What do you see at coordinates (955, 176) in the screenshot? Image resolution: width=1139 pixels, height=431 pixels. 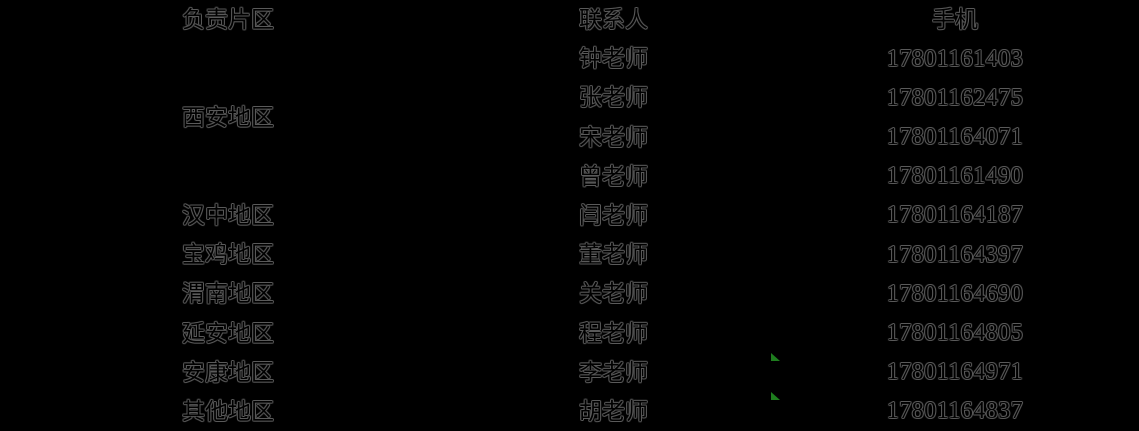 I see `phone-cell: 17801161490` at bounding box center [955, 176].